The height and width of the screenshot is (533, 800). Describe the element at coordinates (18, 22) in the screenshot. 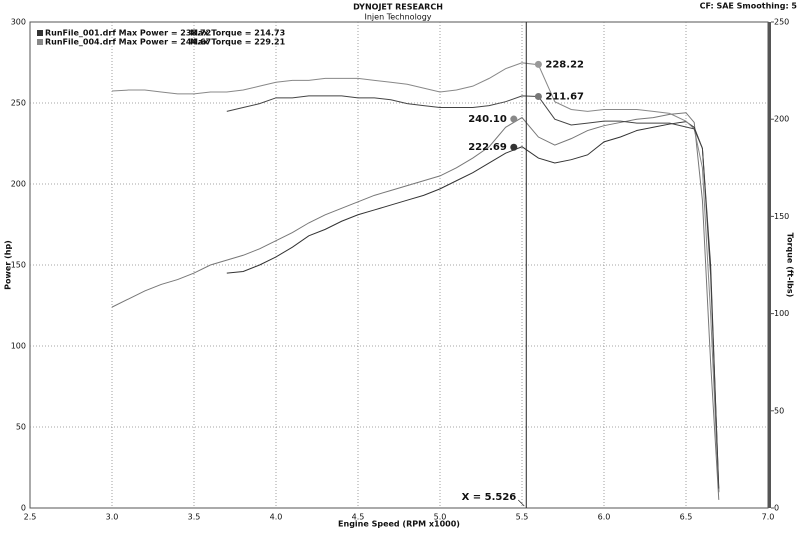

I see `y-tick-label: 300` at that location.